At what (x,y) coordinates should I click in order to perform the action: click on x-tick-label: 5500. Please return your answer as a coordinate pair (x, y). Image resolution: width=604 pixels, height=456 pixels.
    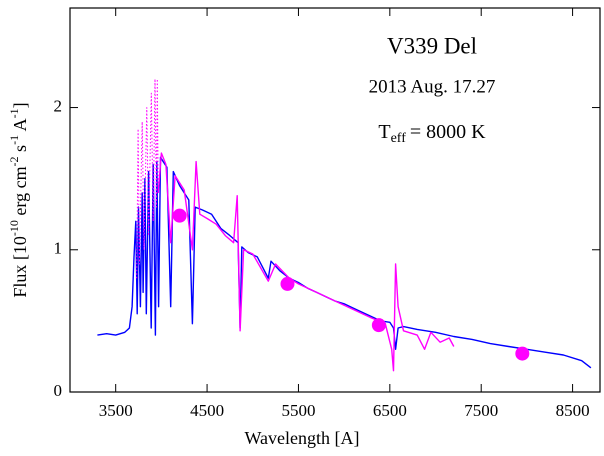
    Looking at the image, I should click on (298, 410).